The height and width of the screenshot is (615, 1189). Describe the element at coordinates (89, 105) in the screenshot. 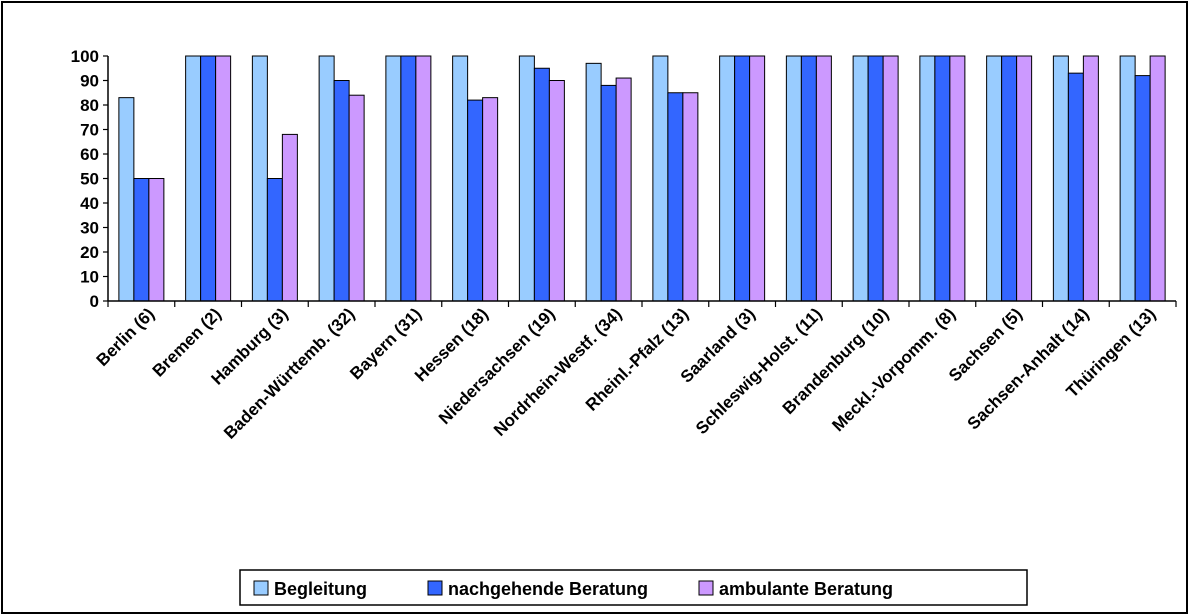

I see `y-tick-label: 80` at that location.